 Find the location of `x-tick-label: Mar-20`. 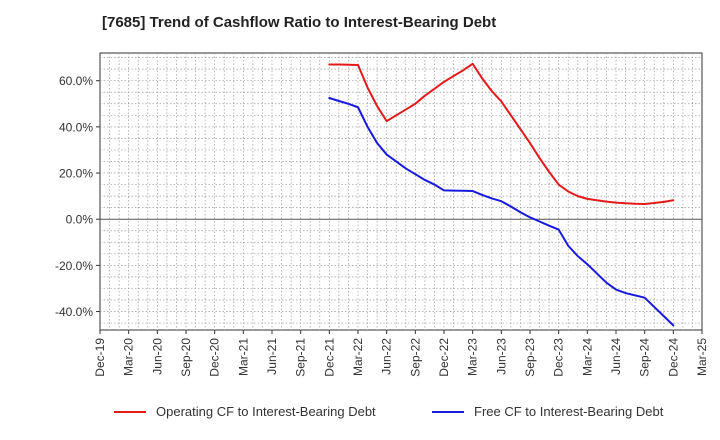

x-tick-label: Mar-20 is located at coordinates (129, 357).